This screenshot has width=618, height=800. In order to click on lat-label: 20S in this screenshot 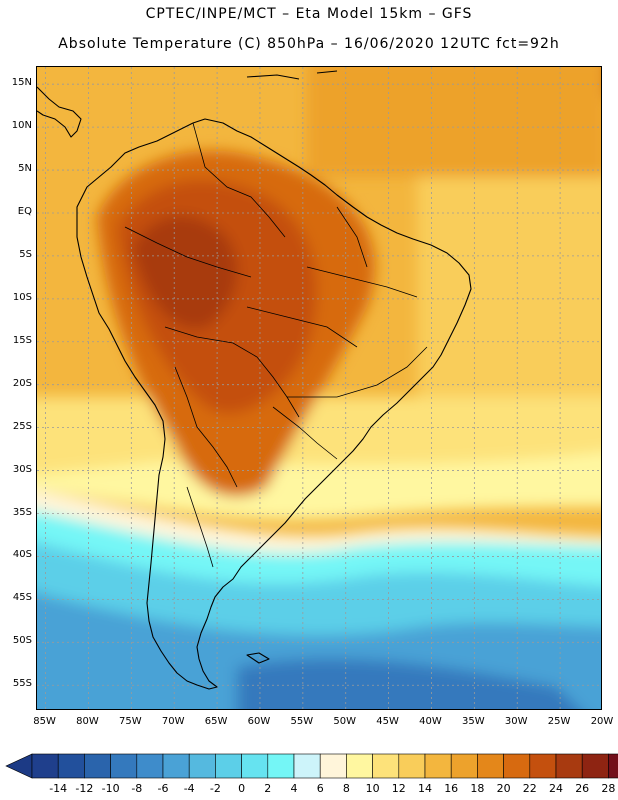, I will do `click(22, 383)`.